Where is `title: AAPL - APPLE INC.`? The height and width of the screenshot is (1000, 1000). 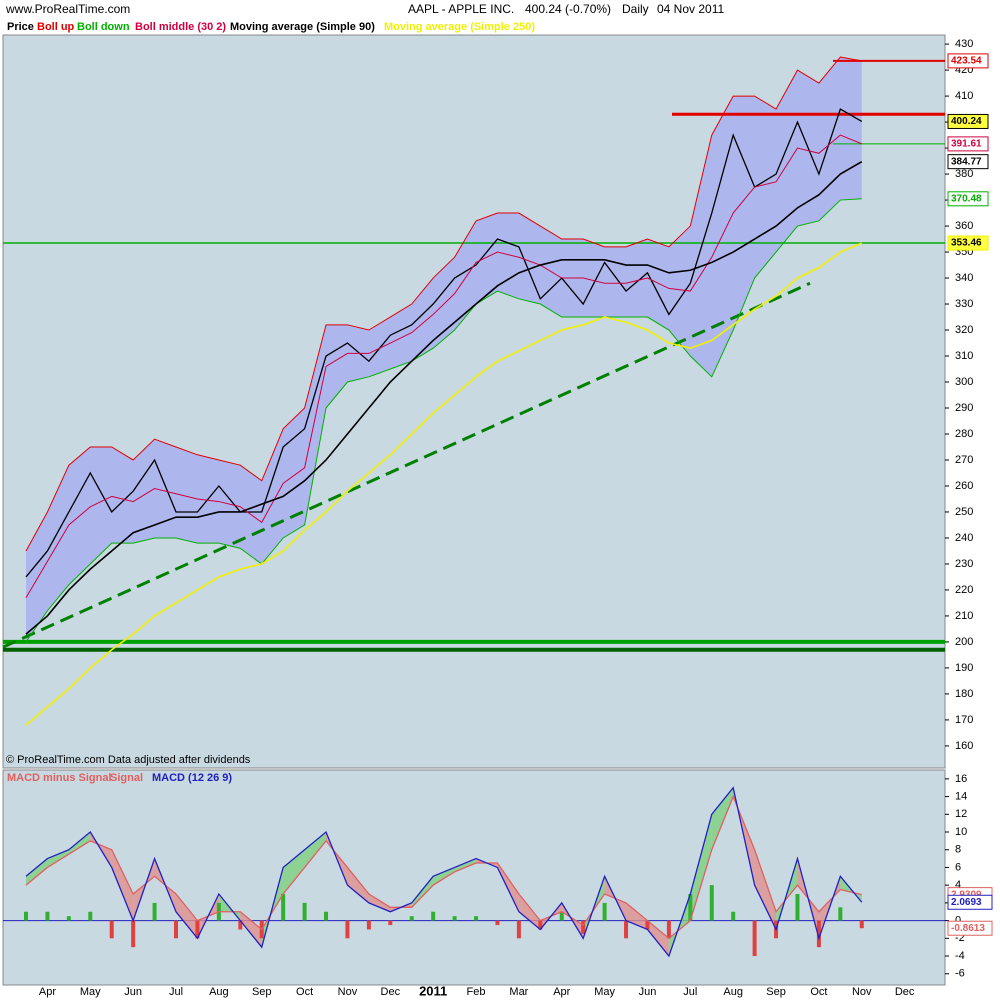 title: AAPL - APPLE INC. is located at coordinates (461, 9).